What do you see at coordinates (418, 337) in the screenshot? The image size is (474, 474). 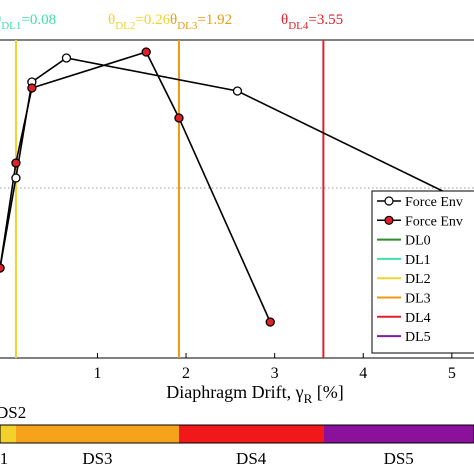 I see `legend-label-7: DL5` at bounding box center [418, 337].